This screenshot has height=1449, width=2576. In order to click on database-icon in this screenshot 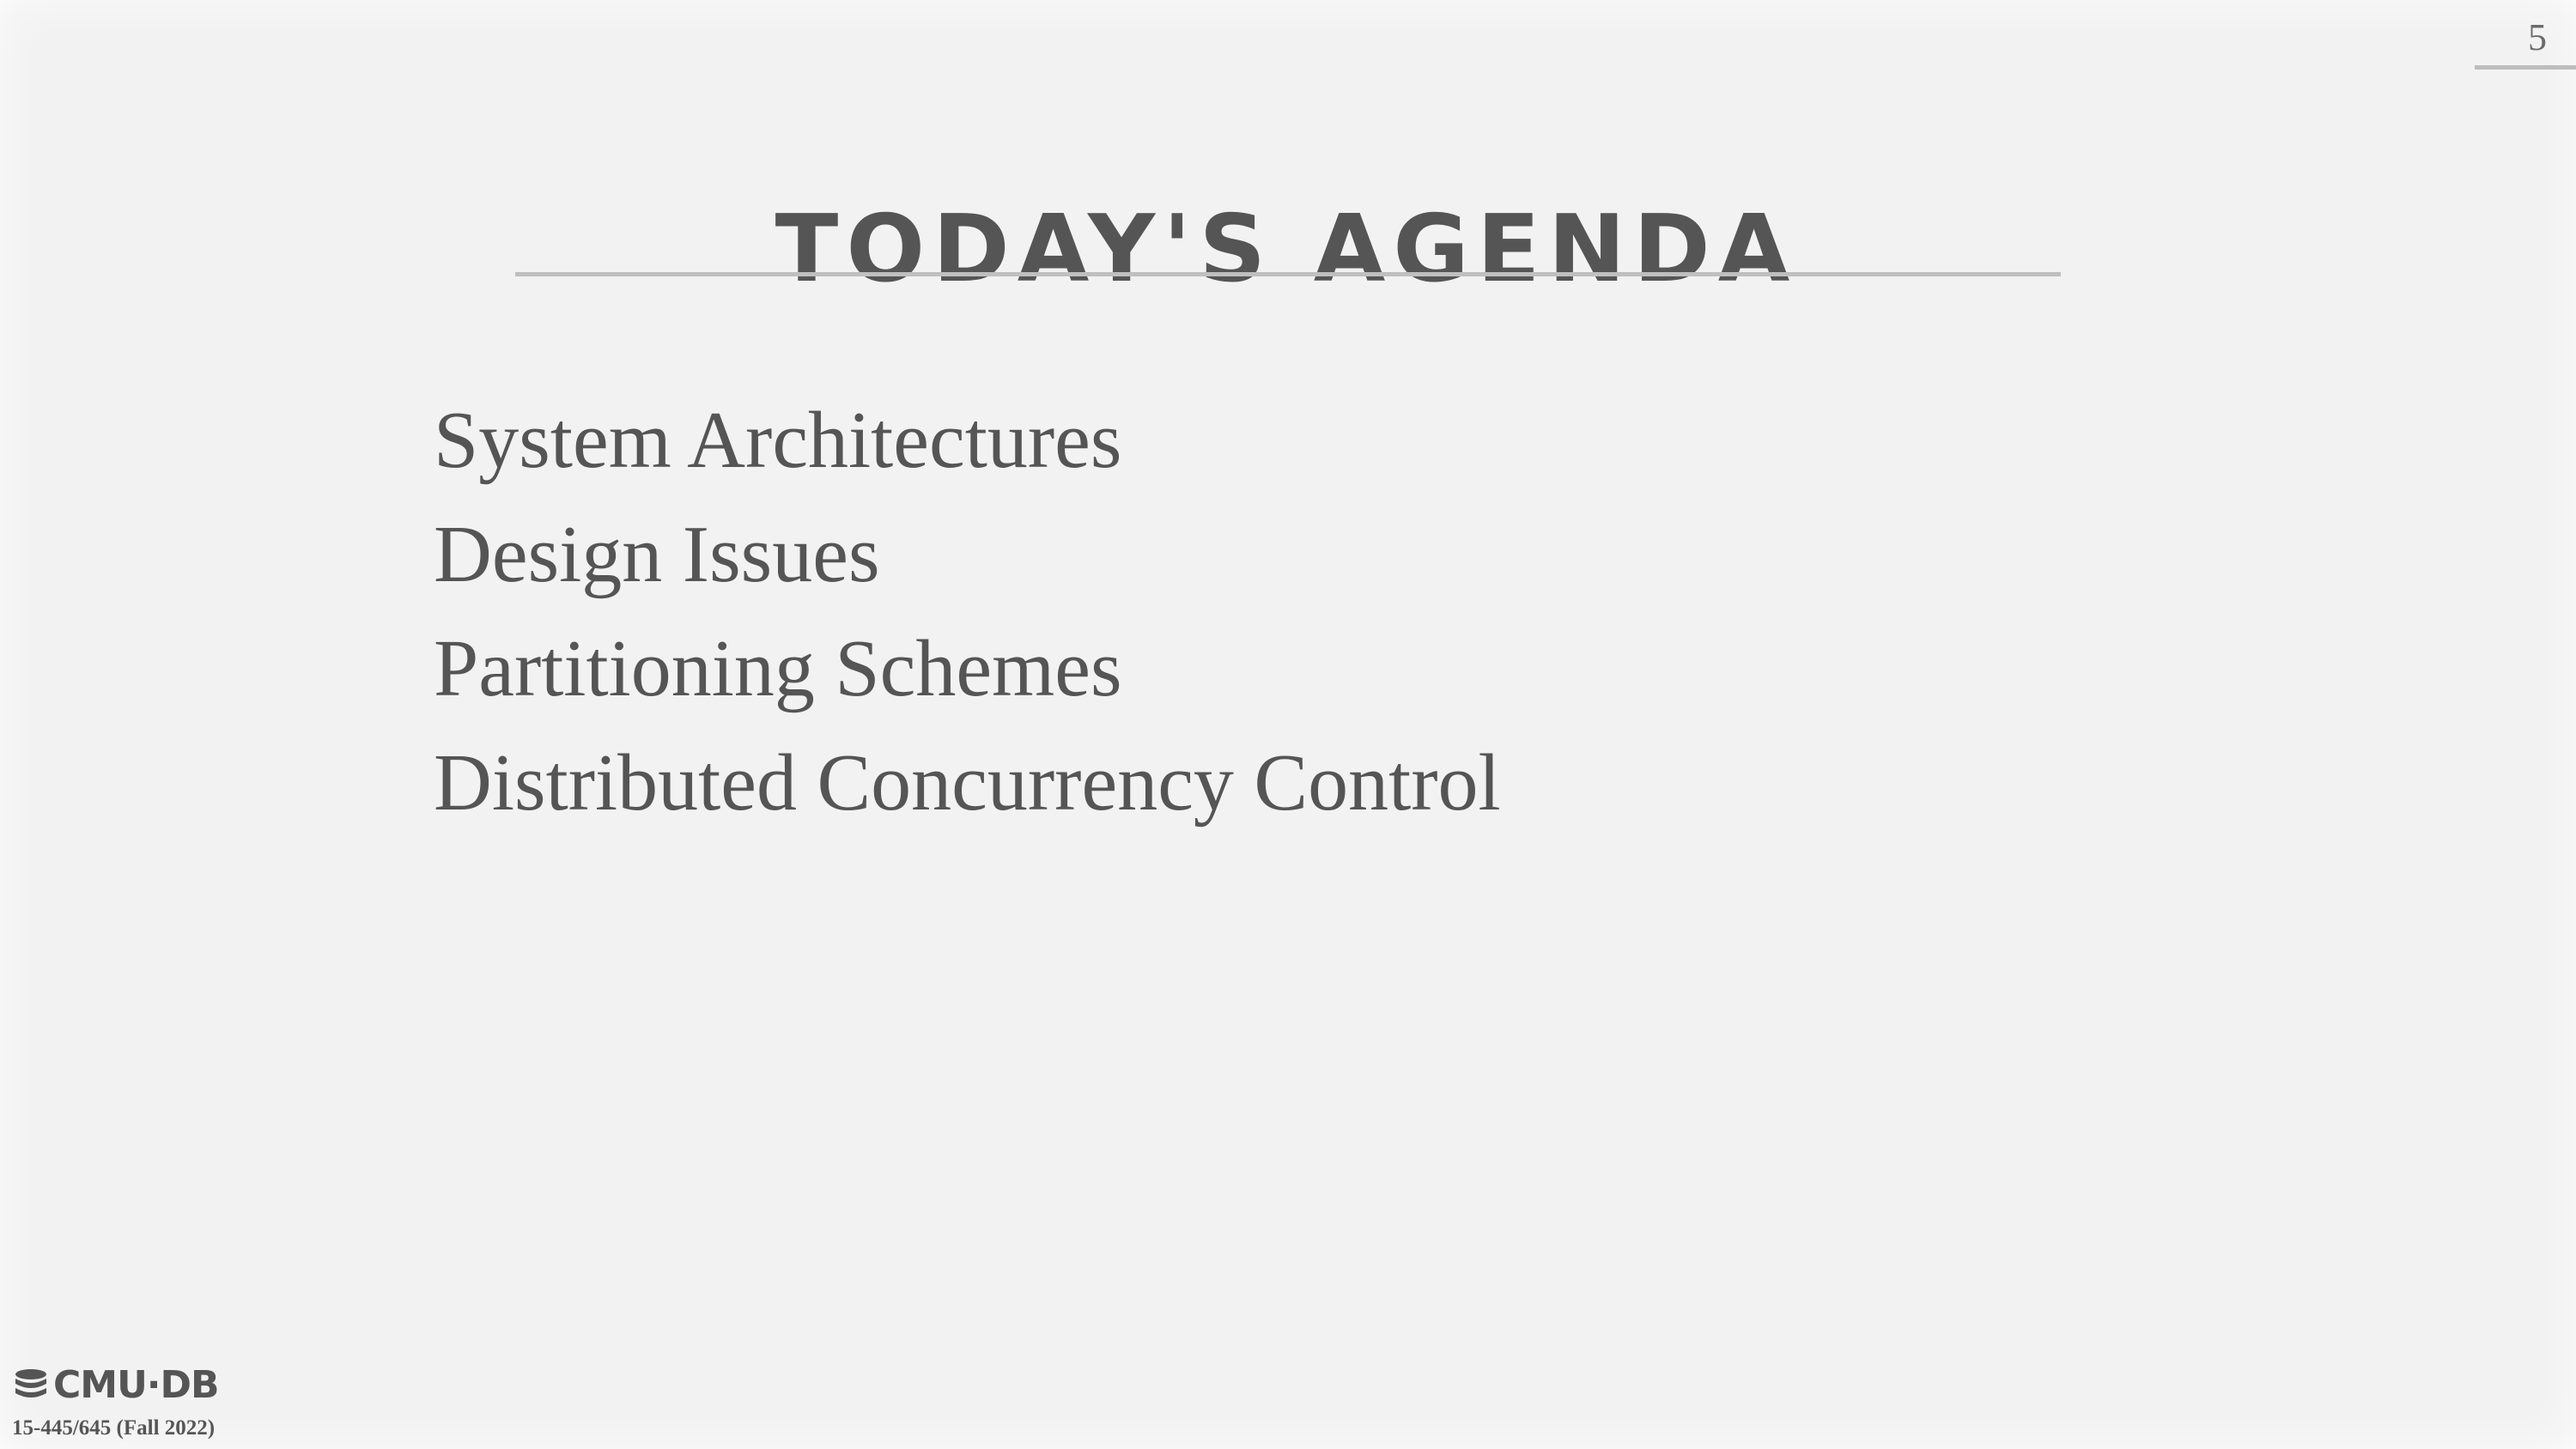, I will do `click(31, 1382)`.